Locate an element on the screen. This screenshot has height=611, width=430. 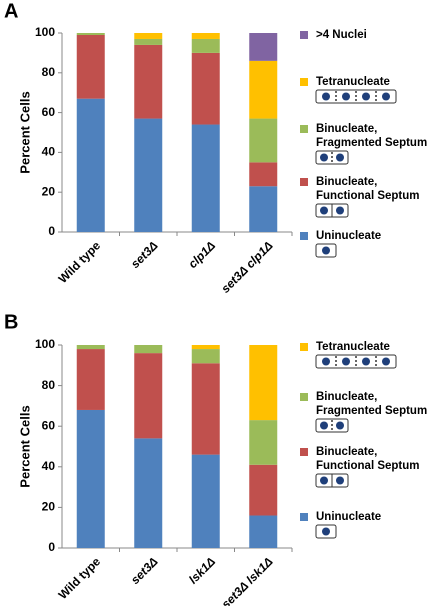
panel-label: B is located at coordinates (11, 322).